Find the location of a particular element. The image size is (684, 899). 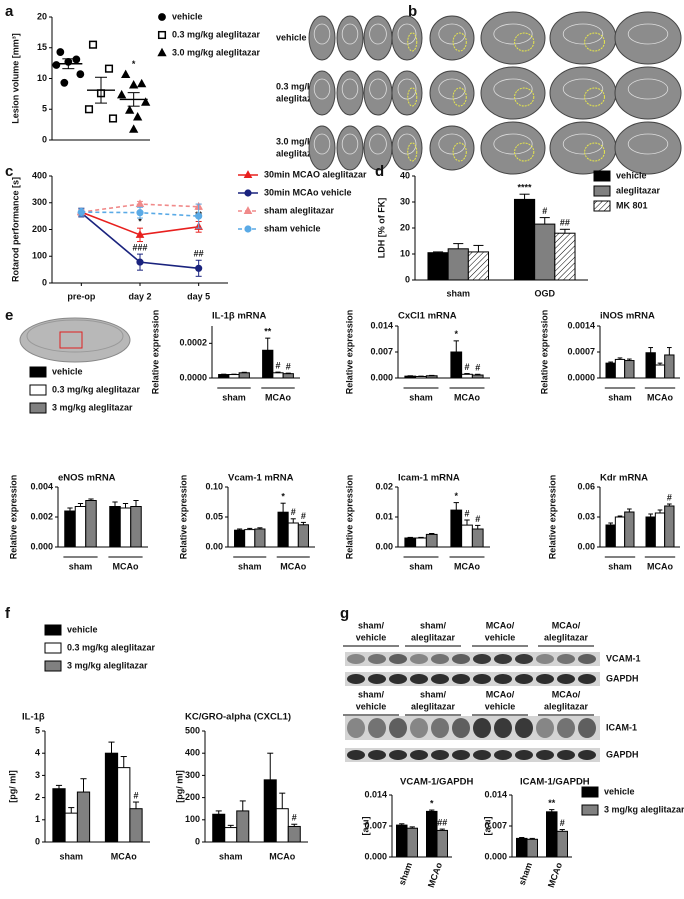

y-tick-label: 300 is located at coordinates (192, 775).